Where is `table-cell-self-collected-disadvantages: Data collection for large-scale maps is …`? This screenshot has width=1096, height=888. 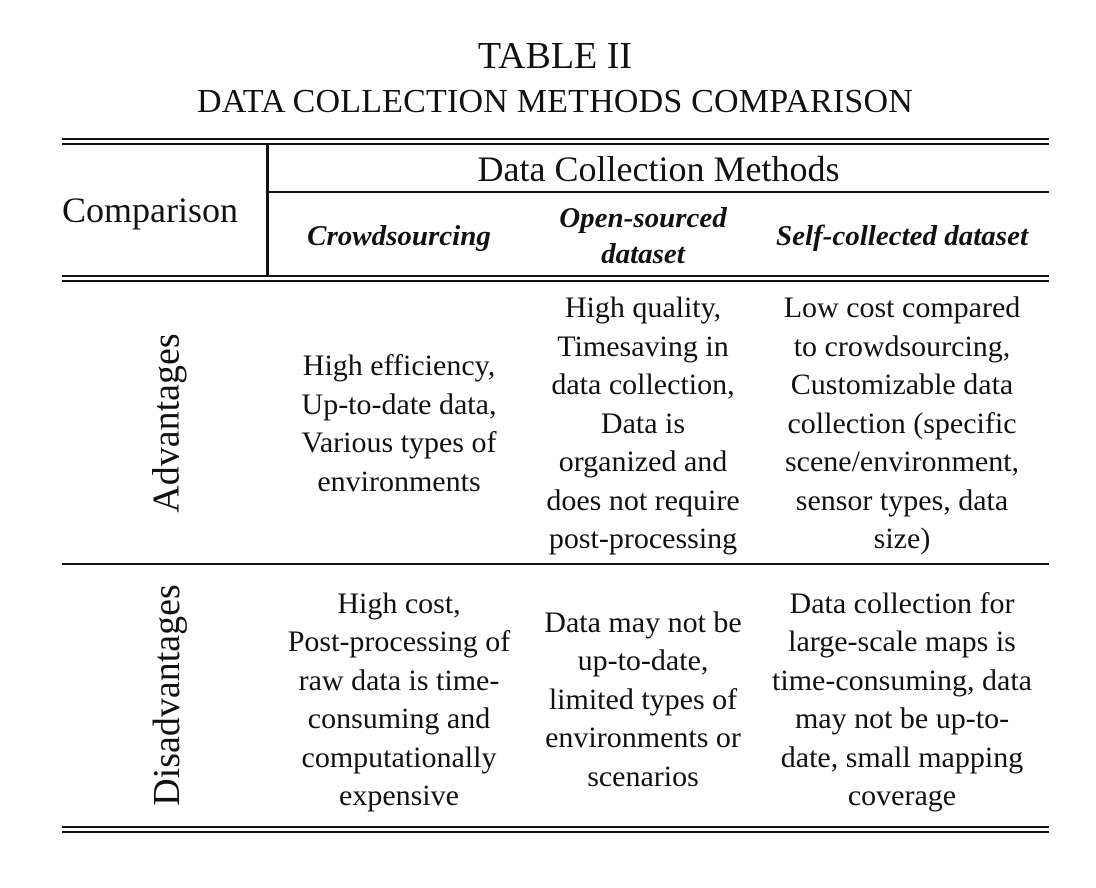
table-cell-self-collected-disadvantages: Data collection for large-scale maps is … is located at coordinates (902, 699).